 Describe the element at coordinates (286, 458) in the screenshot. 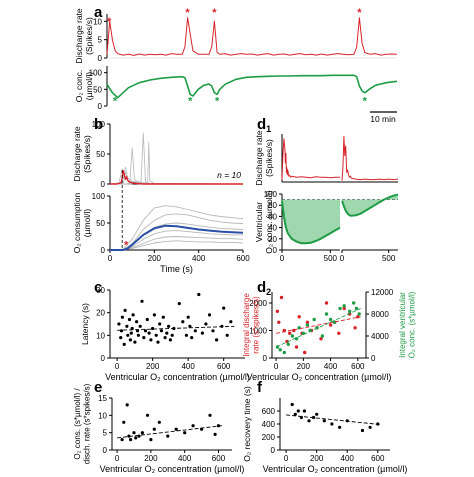

I see `f-x-tick-label: 0` at that location.